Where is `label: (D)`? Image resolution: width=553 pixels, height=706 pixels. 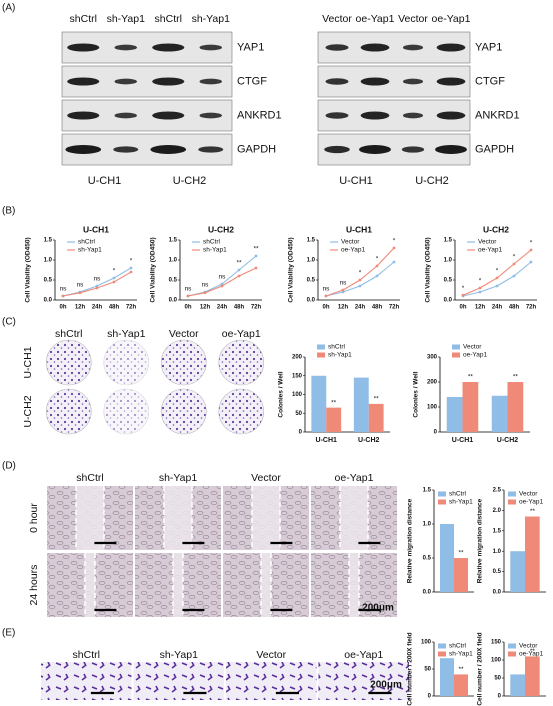
label: (D) is located at coordinates (9, 466).